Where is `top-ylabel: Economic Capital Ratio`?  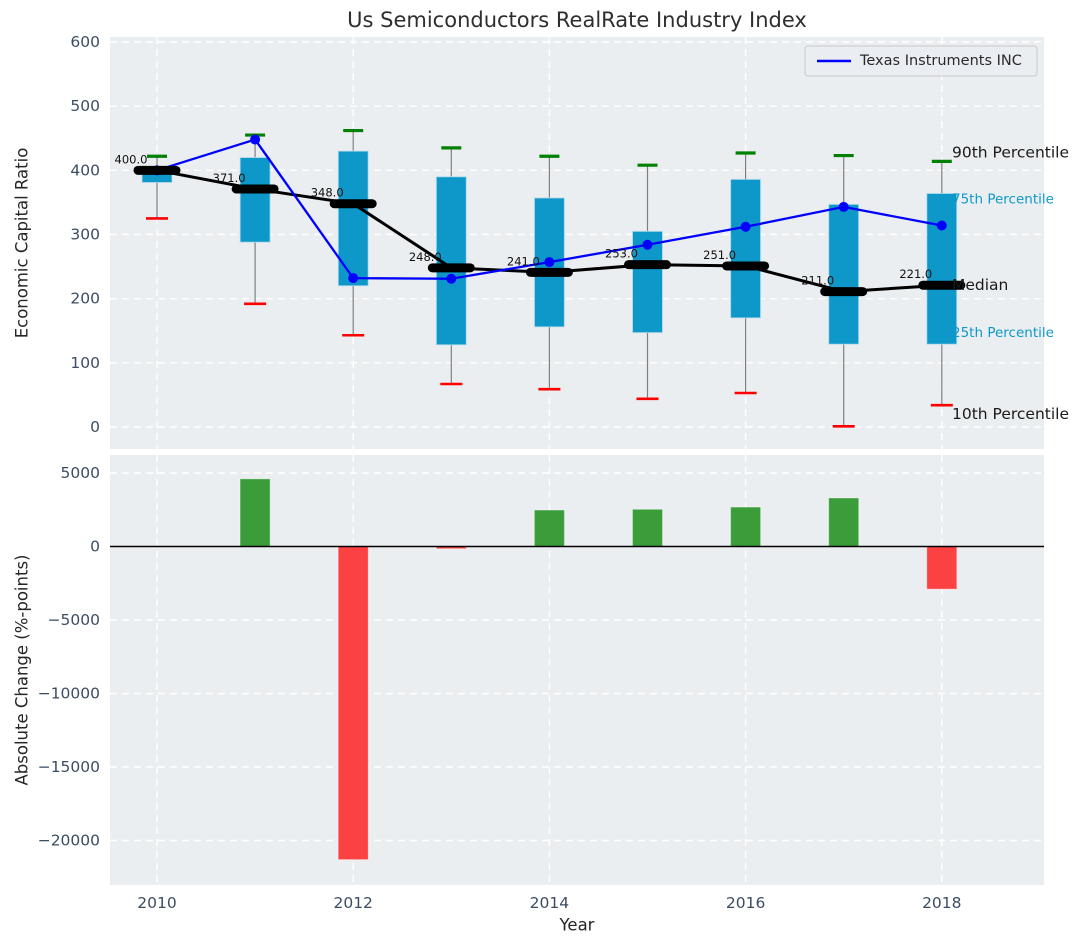
top-ylabel: Economic Capital Ratio is located at coordinates (22, 243).